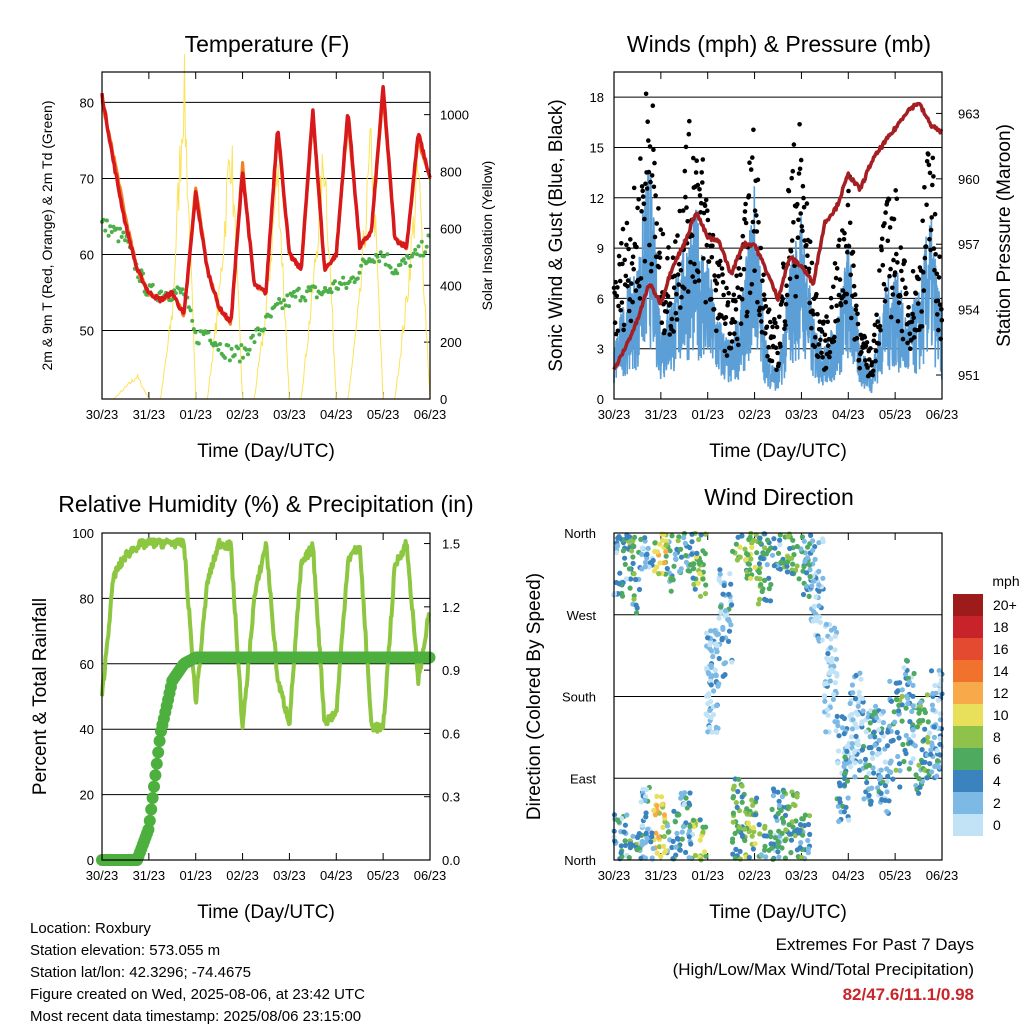  Describe the element at coordinates (151, 809) in the screenshot. I see `precip-point` at that location.